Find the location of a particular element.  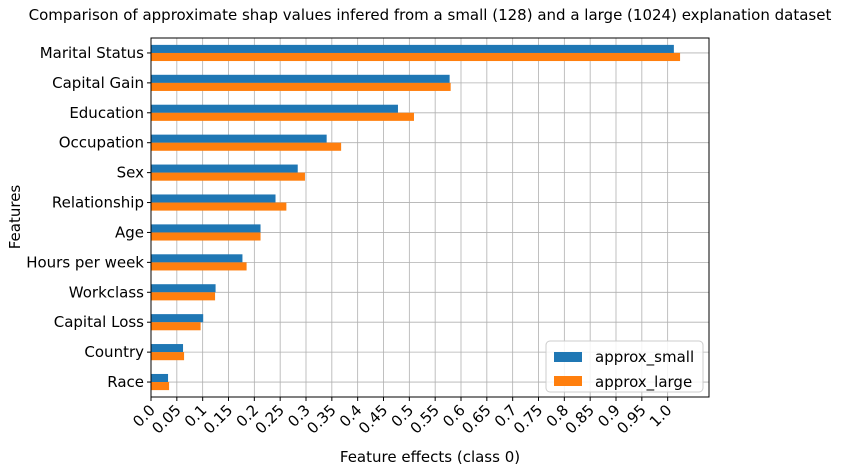

x-tick-label: 0.85 is located at coordinates (580, 419).